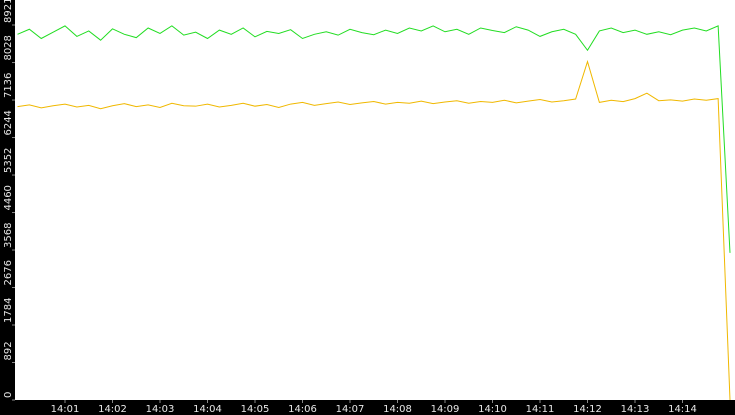 This screenshot has height=415, width=735. I want to click on x-tick-label: 14:14, so click(682, 409).